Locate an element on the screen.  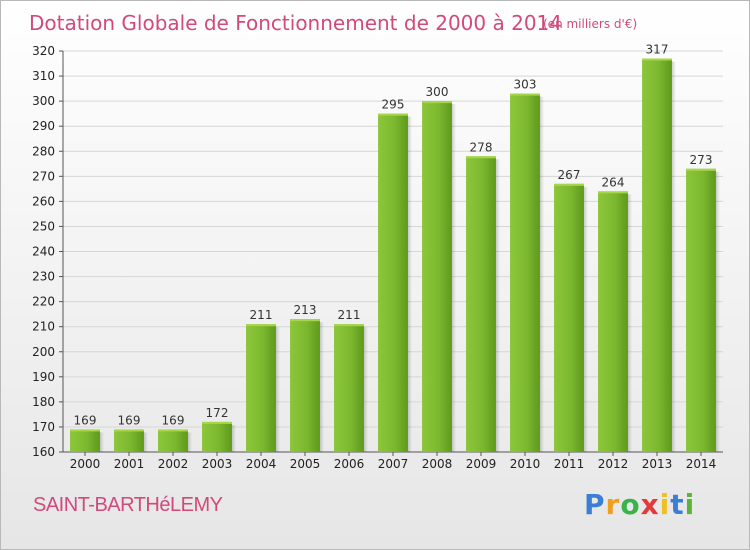
x-tick-label-2008: 2008 is located at coordinates (437, 464).